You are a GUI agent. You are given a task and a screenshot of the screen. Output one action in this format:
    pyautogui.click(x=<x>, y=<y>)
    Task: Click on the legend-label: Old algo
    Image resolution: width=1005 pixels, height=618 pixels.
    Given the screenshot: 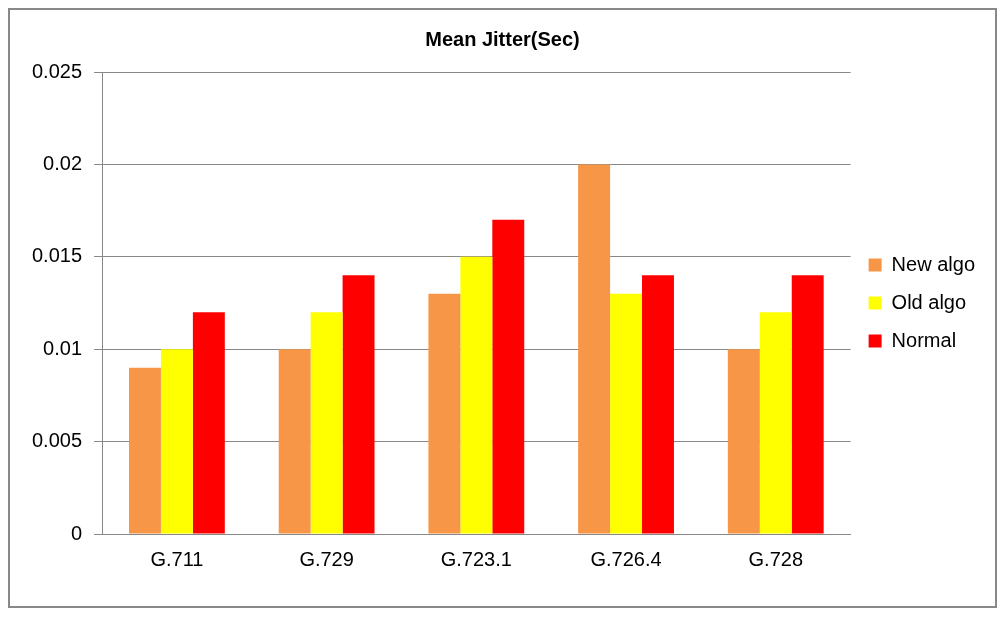 What is the action you would take?
    pyautogui.click(x=929, y=301)
    